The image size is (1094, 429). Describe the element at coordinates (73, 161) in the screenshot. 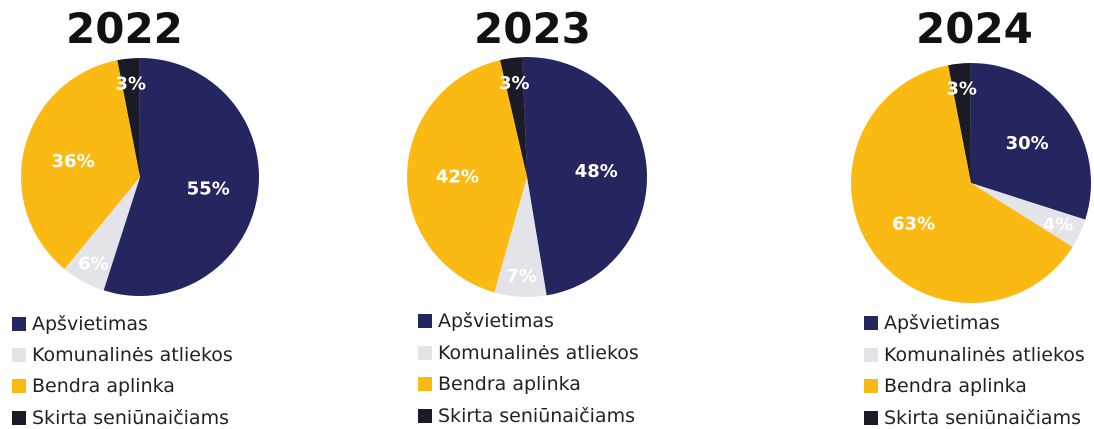

I see `data-label-bendra-aplinka: 36%` at that location.